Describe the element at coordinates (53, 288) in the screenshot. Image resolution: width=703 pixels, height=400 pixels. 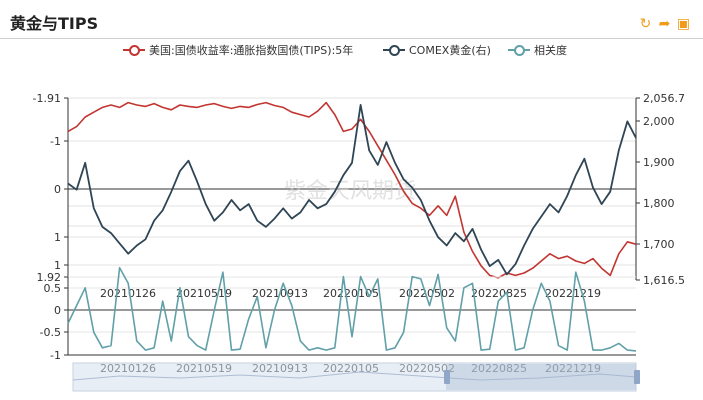
I see `lower-tick-label-1: 0.5` at that location.